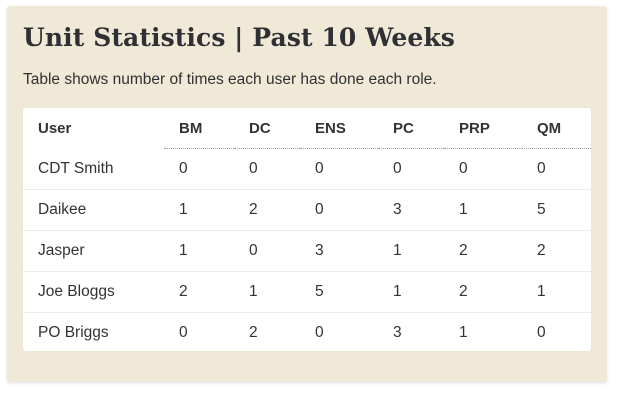 This screenshot has height=409, width=620. I want to click on dc-count-cell: 1, so click(267, 292).